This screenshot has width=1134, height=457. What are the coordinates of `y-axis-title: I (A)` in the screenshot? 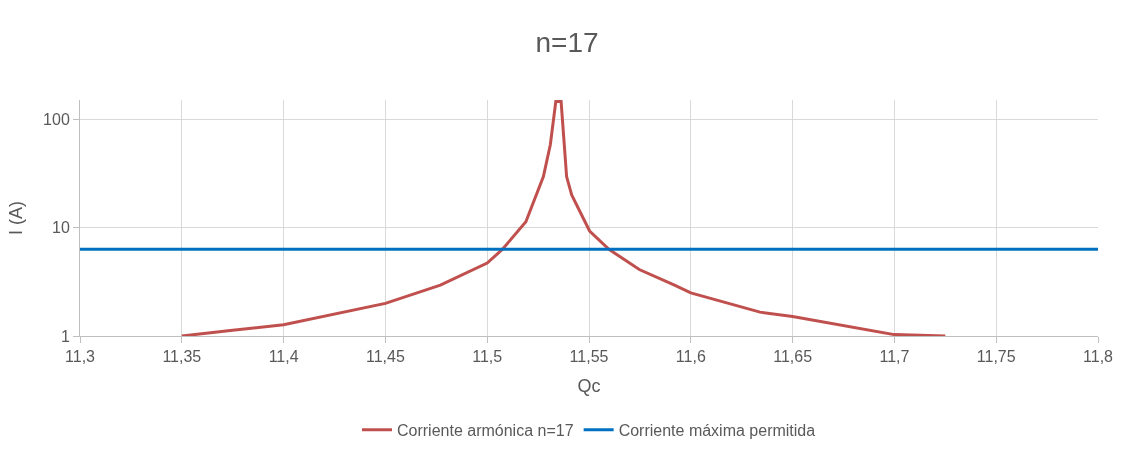 It's located at (16, 218).